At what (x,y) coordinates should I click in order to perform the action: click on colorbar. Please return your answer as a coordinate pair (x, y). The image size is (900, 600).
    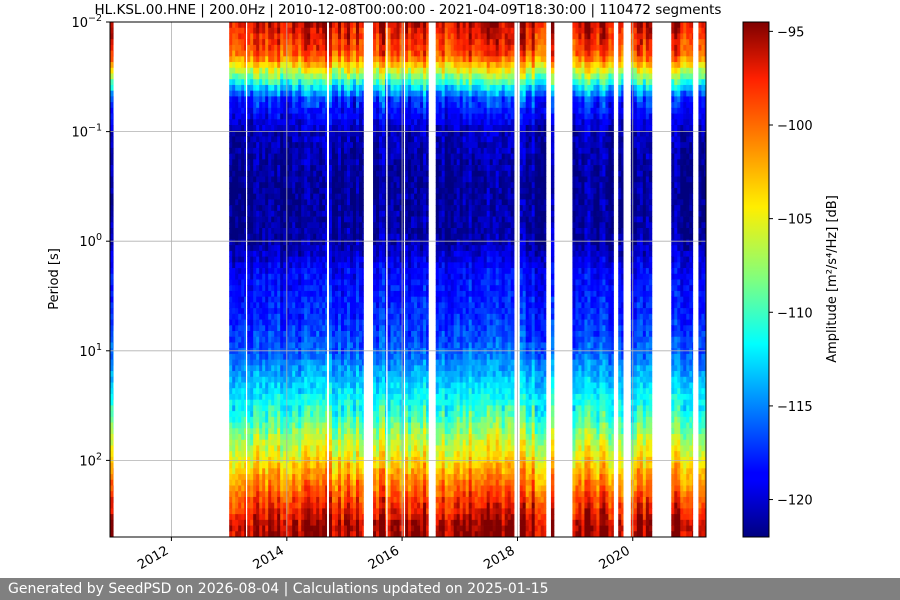
    Looking at the image, I should click on (756, 279).